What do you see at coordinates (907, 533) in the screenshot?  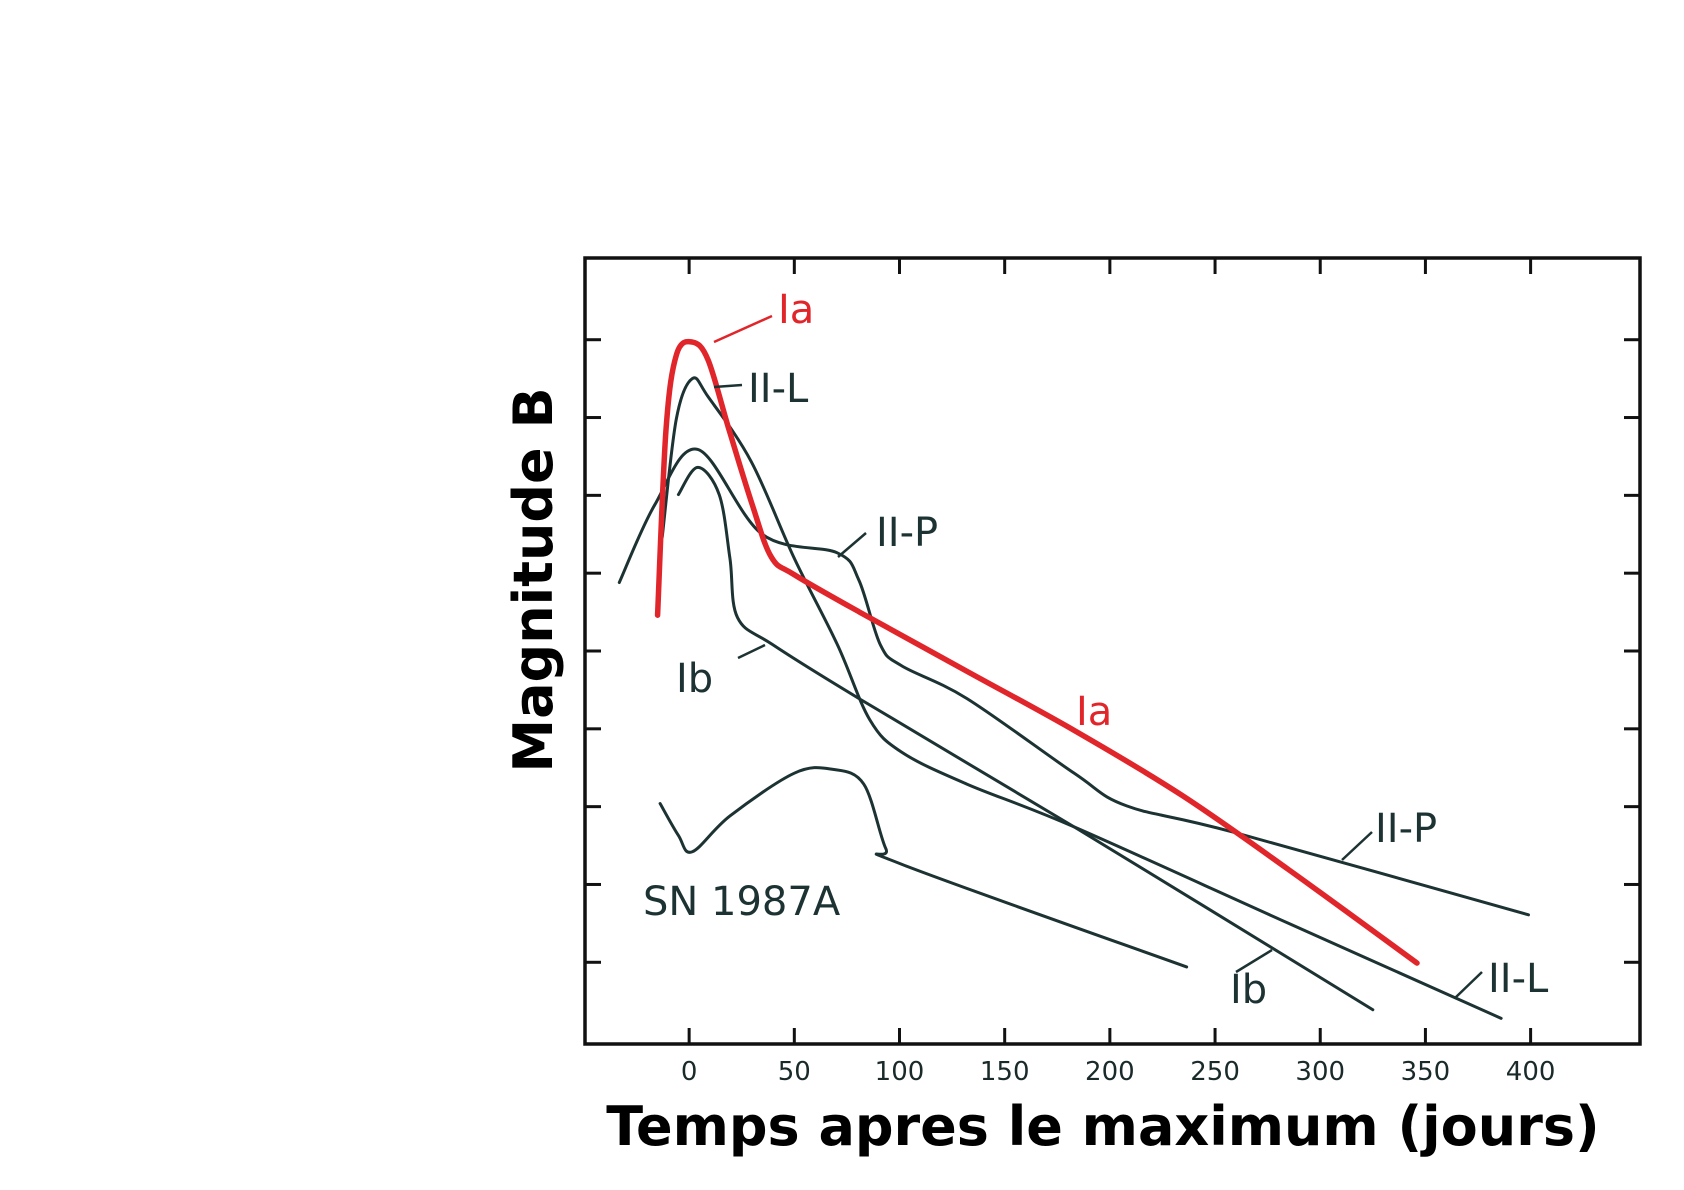 I see `curve-label-iip-top: II-P` at bounding box center [907, 533].